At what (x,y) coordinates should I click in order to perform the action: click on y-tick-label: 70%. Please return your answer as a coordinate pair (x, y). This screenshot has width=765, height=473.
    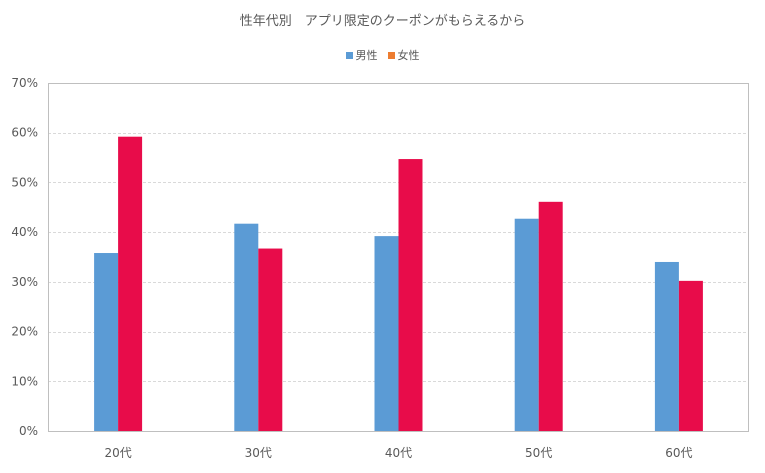
    Looking at the image, I should click on (24, 83).